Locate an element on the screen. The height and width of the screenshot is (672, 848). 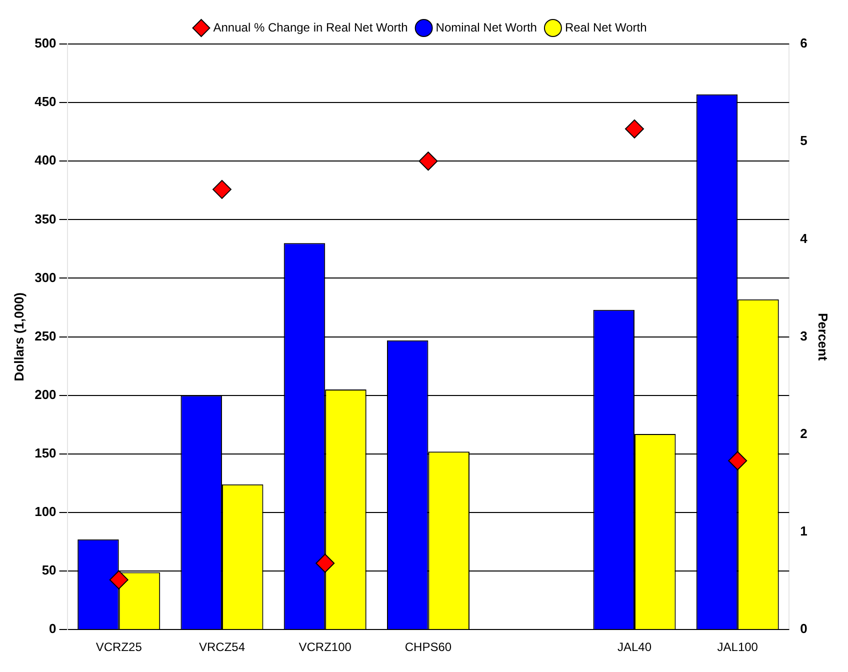
legend-label: Annual % Change in Real Net Worth is located at coordinates (310, 27).